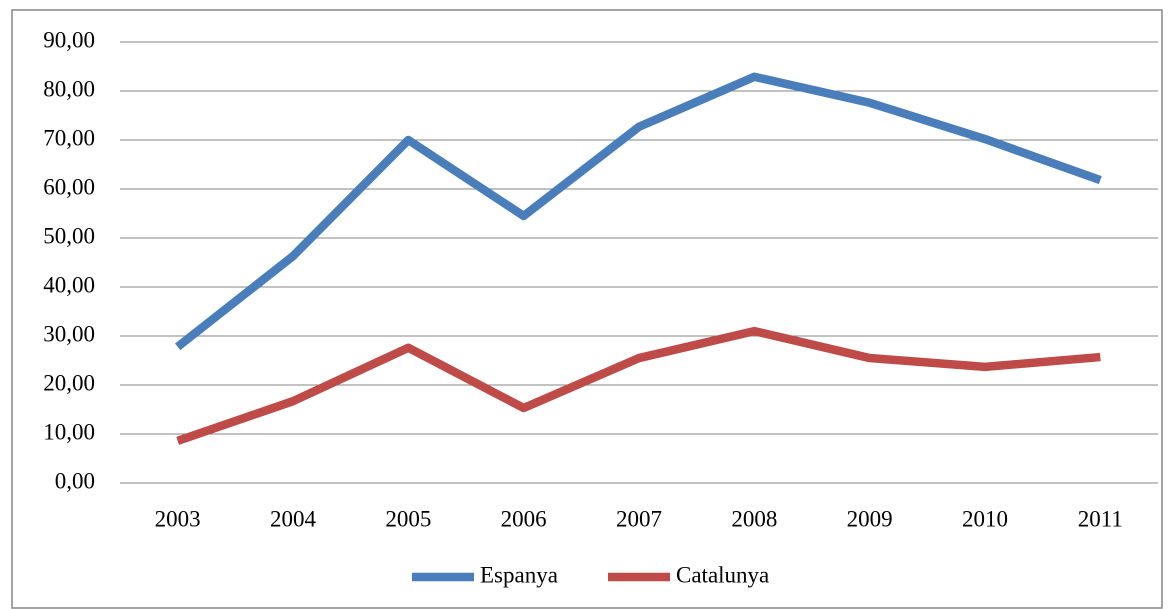 Image resolution: width=1173 pixels, height=609 pixels. What do you see at coordinates (408, 518) in the screenshot?
I see `x-tick-label: 2005` at bounding box center [408, 518].